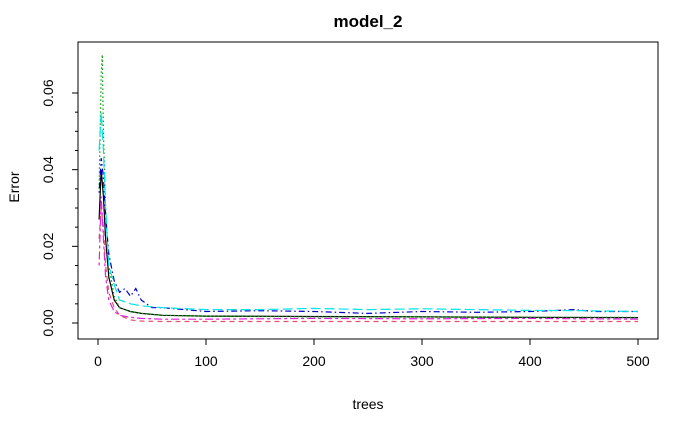 The height and width of the screenshot is (432, 700). Describe the element at coordinates (422, 361) in the screenshot. I see `x-tick-label: 300` at that location.